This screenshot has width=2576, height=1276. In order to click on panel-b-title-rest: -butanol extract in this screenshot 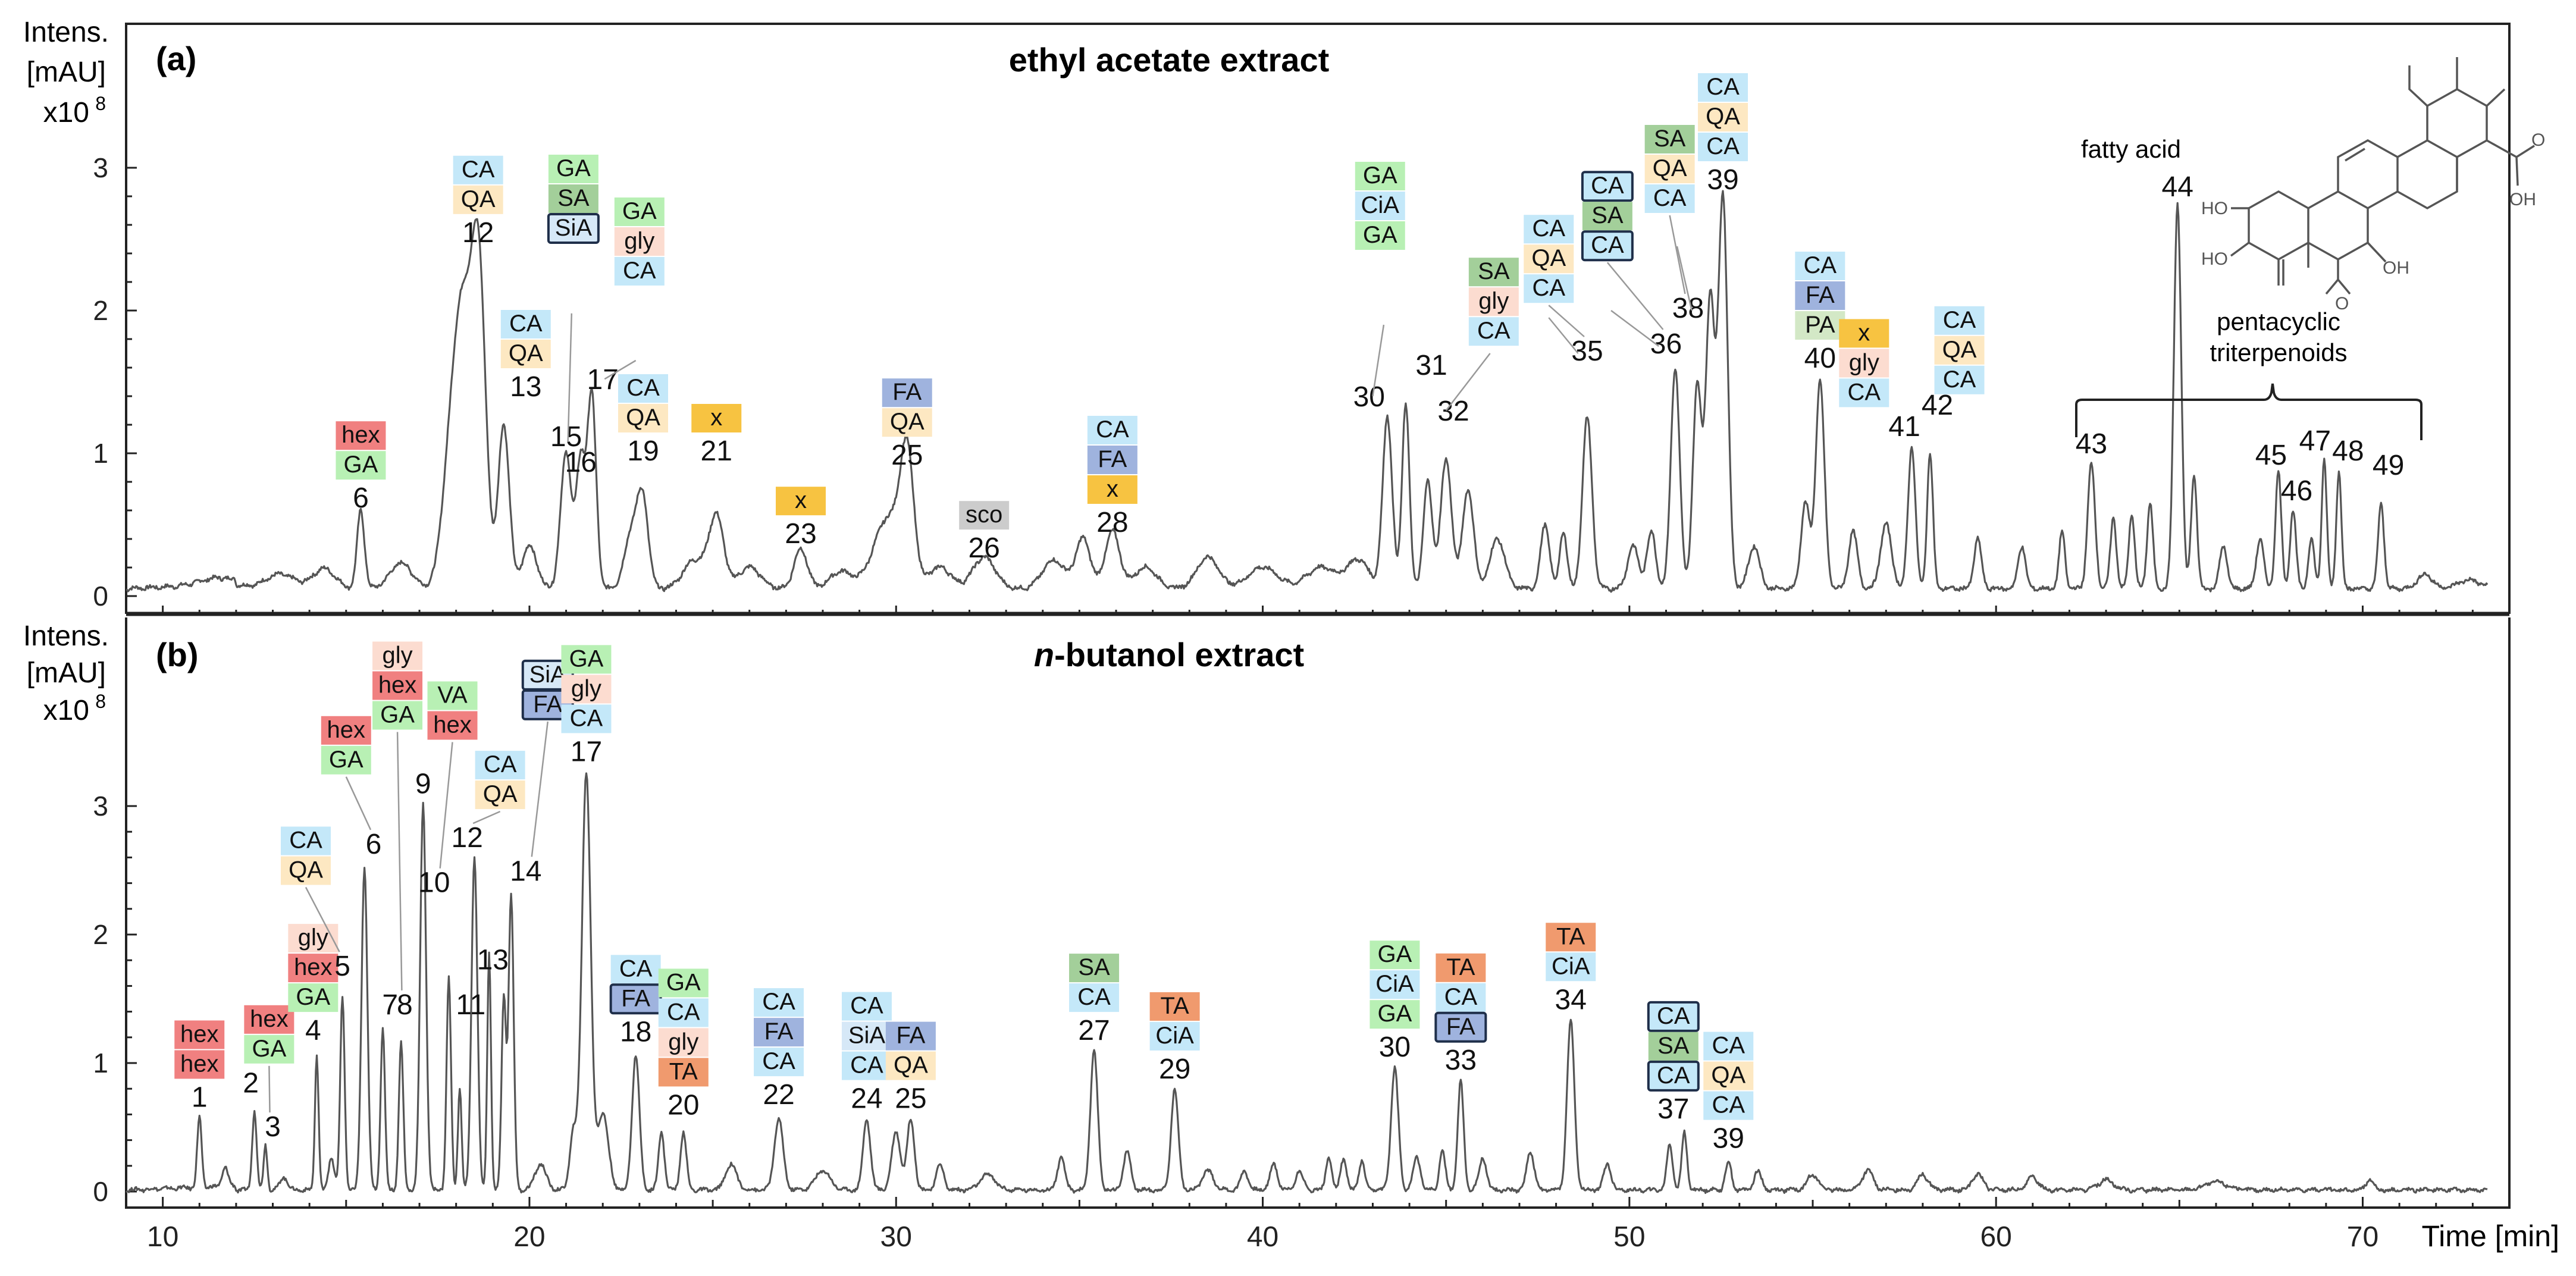, I will do `click(1179, 654)`.